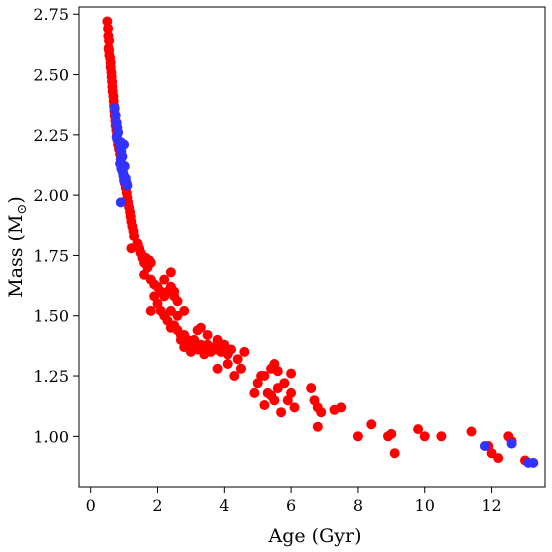 This screenshot has height=552, width=552. Describe the element at coordinates (157, 505) in the screenshot. I see `x-tick-label: 2` at that location.